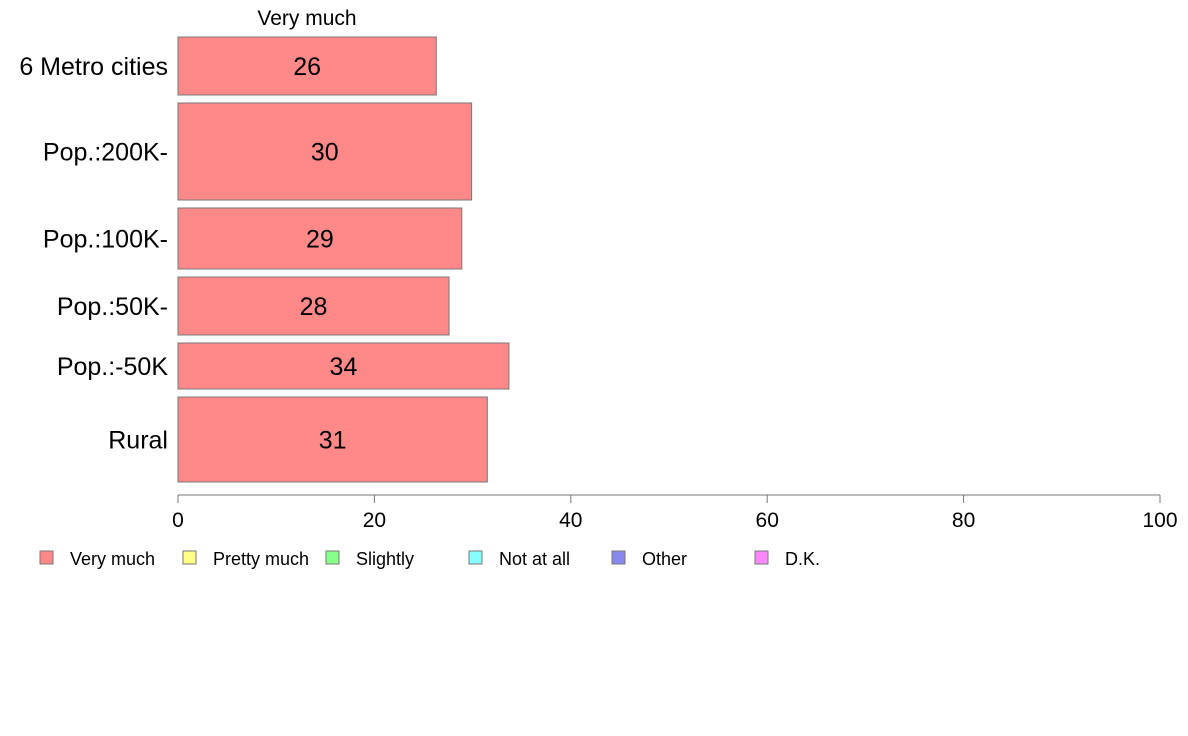 The width and height of the screenshot is (1188, 736). I want to click on legend-label: Very much, so click(112, 559).